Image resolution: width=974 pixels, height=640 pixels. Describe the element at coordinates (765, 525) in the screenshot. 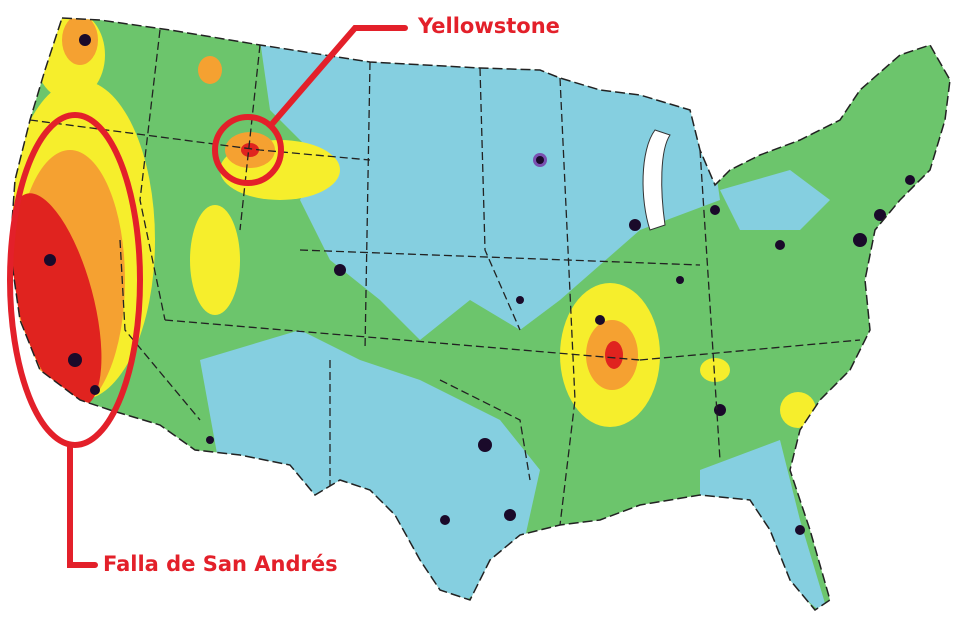

I see `low-hazard-southeast` at that location.